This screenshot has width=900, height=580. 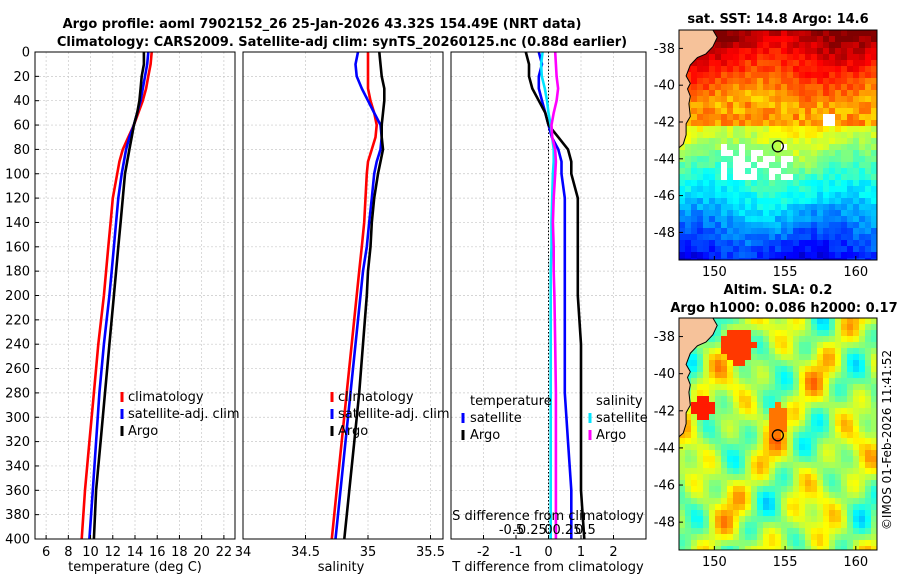 I want to click on difference-xlabel: T difference from climatology, so click(x=547, y=567).